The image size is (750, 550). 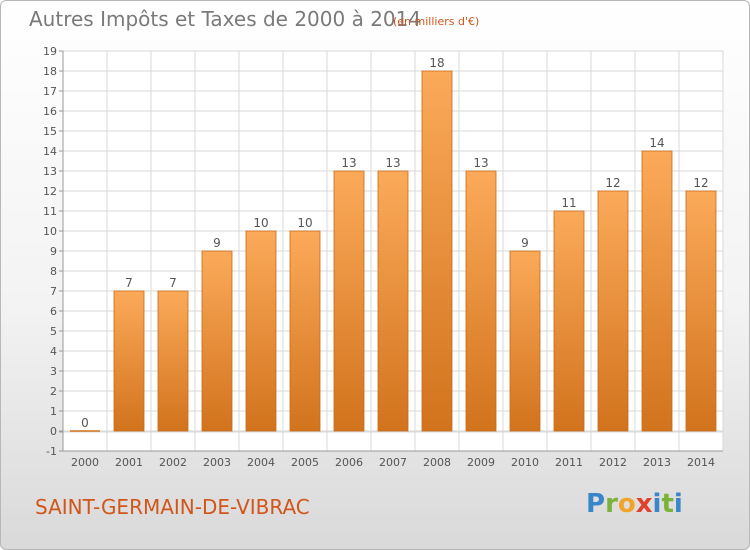 I want to click on x-tick-label: 2002, so click(x=173, y=462).